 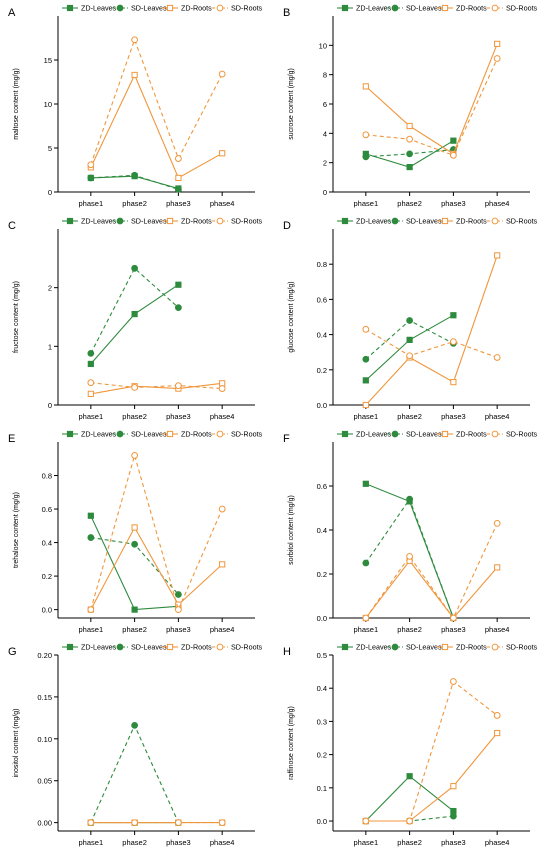 I want to click on legend-label: ZD-Leaves, so click(x=374, y=221).